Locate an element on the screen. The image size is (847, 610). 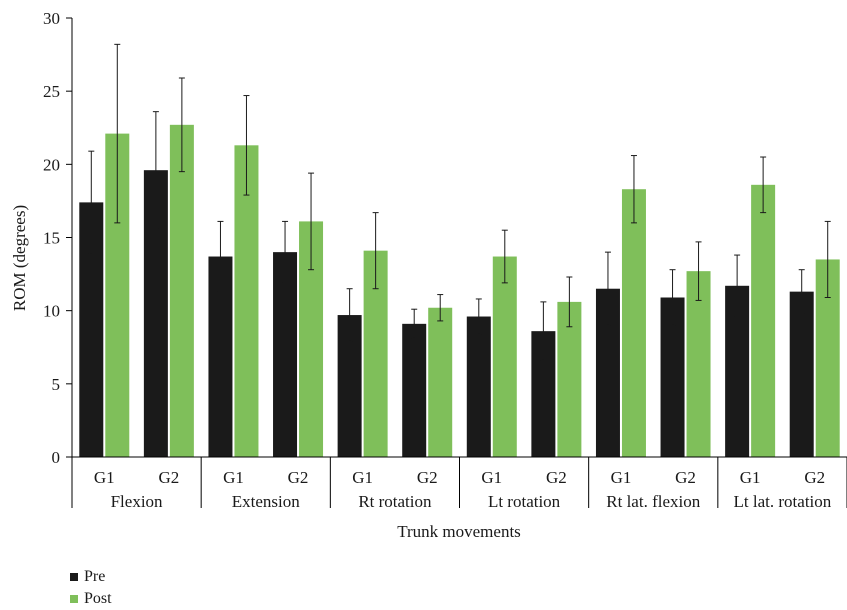
group-label: Flexion is located at coordinates (137, 501).